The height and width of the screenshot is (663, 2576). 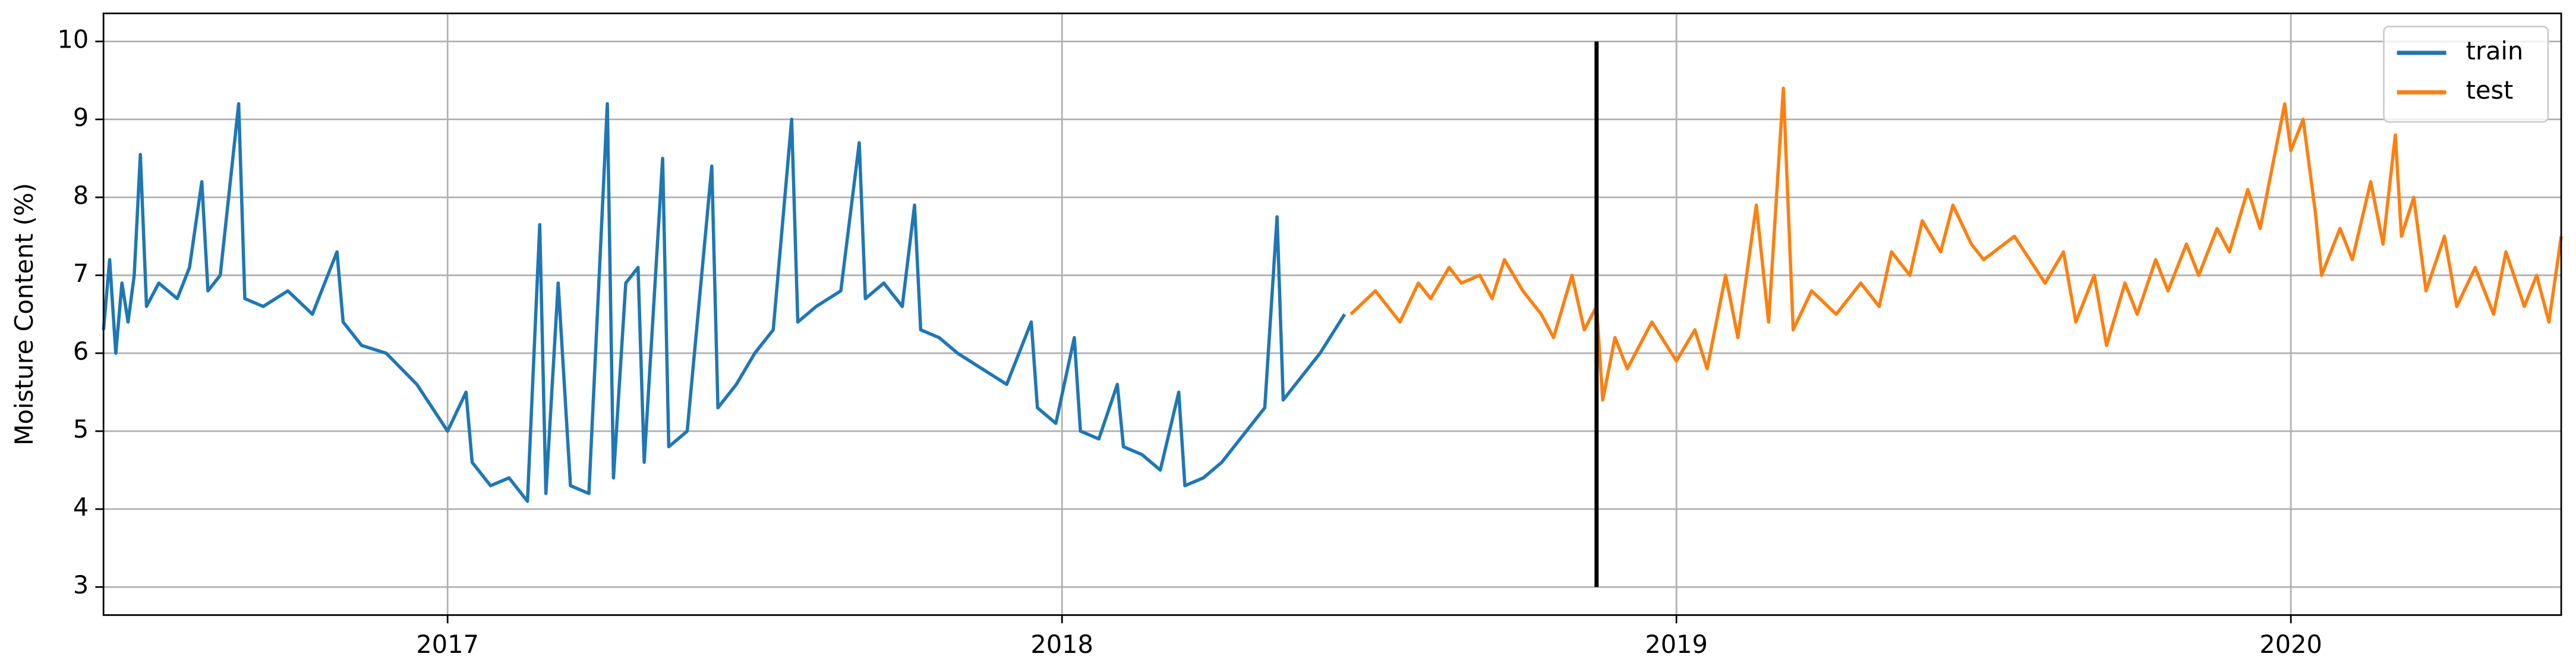 I want to click on y-tick-label: 7, so click(x=81, y=273).